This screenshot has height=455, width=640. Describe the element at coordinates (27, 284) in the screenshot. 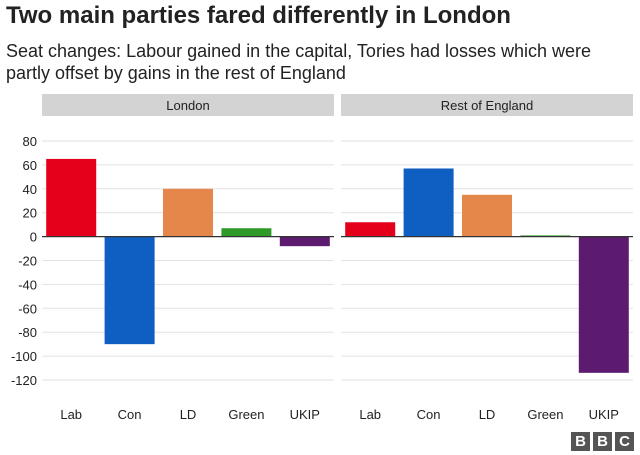

I see `y-tick-label: -40` at that location.